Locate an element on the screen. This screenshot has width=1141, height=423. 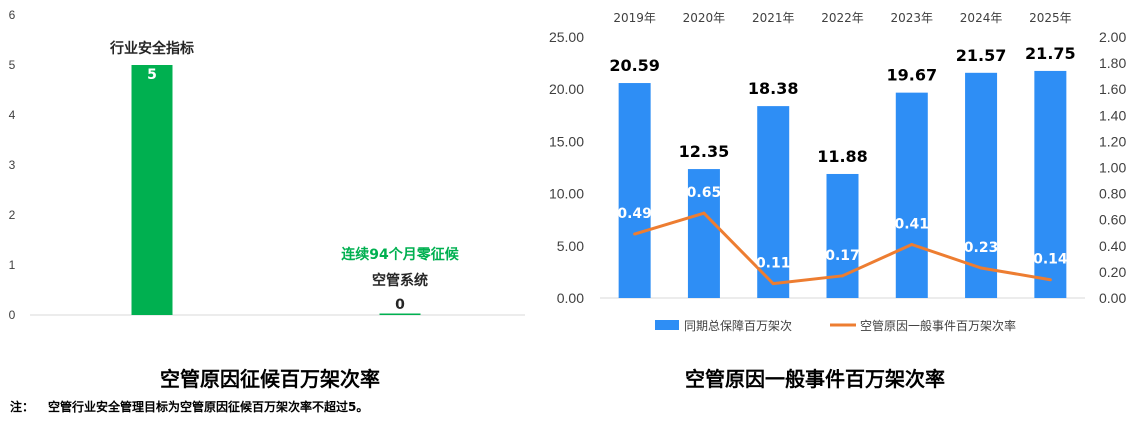
left-category-label: 空管系统 is located at coordinates (400, 280).